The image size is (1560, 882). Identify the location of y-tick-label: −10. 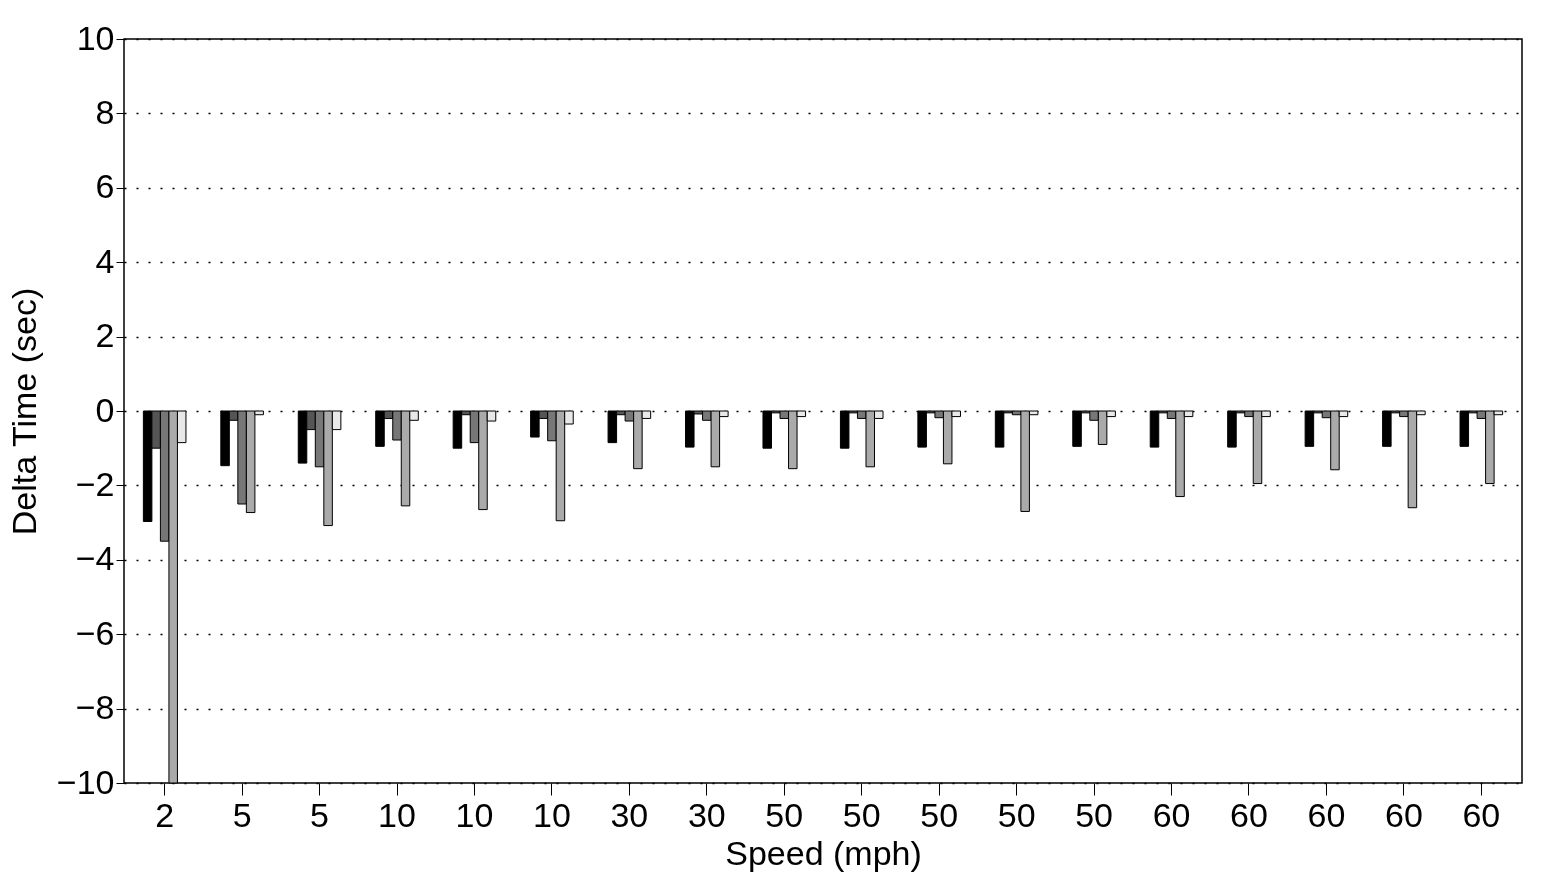
(85, 781).